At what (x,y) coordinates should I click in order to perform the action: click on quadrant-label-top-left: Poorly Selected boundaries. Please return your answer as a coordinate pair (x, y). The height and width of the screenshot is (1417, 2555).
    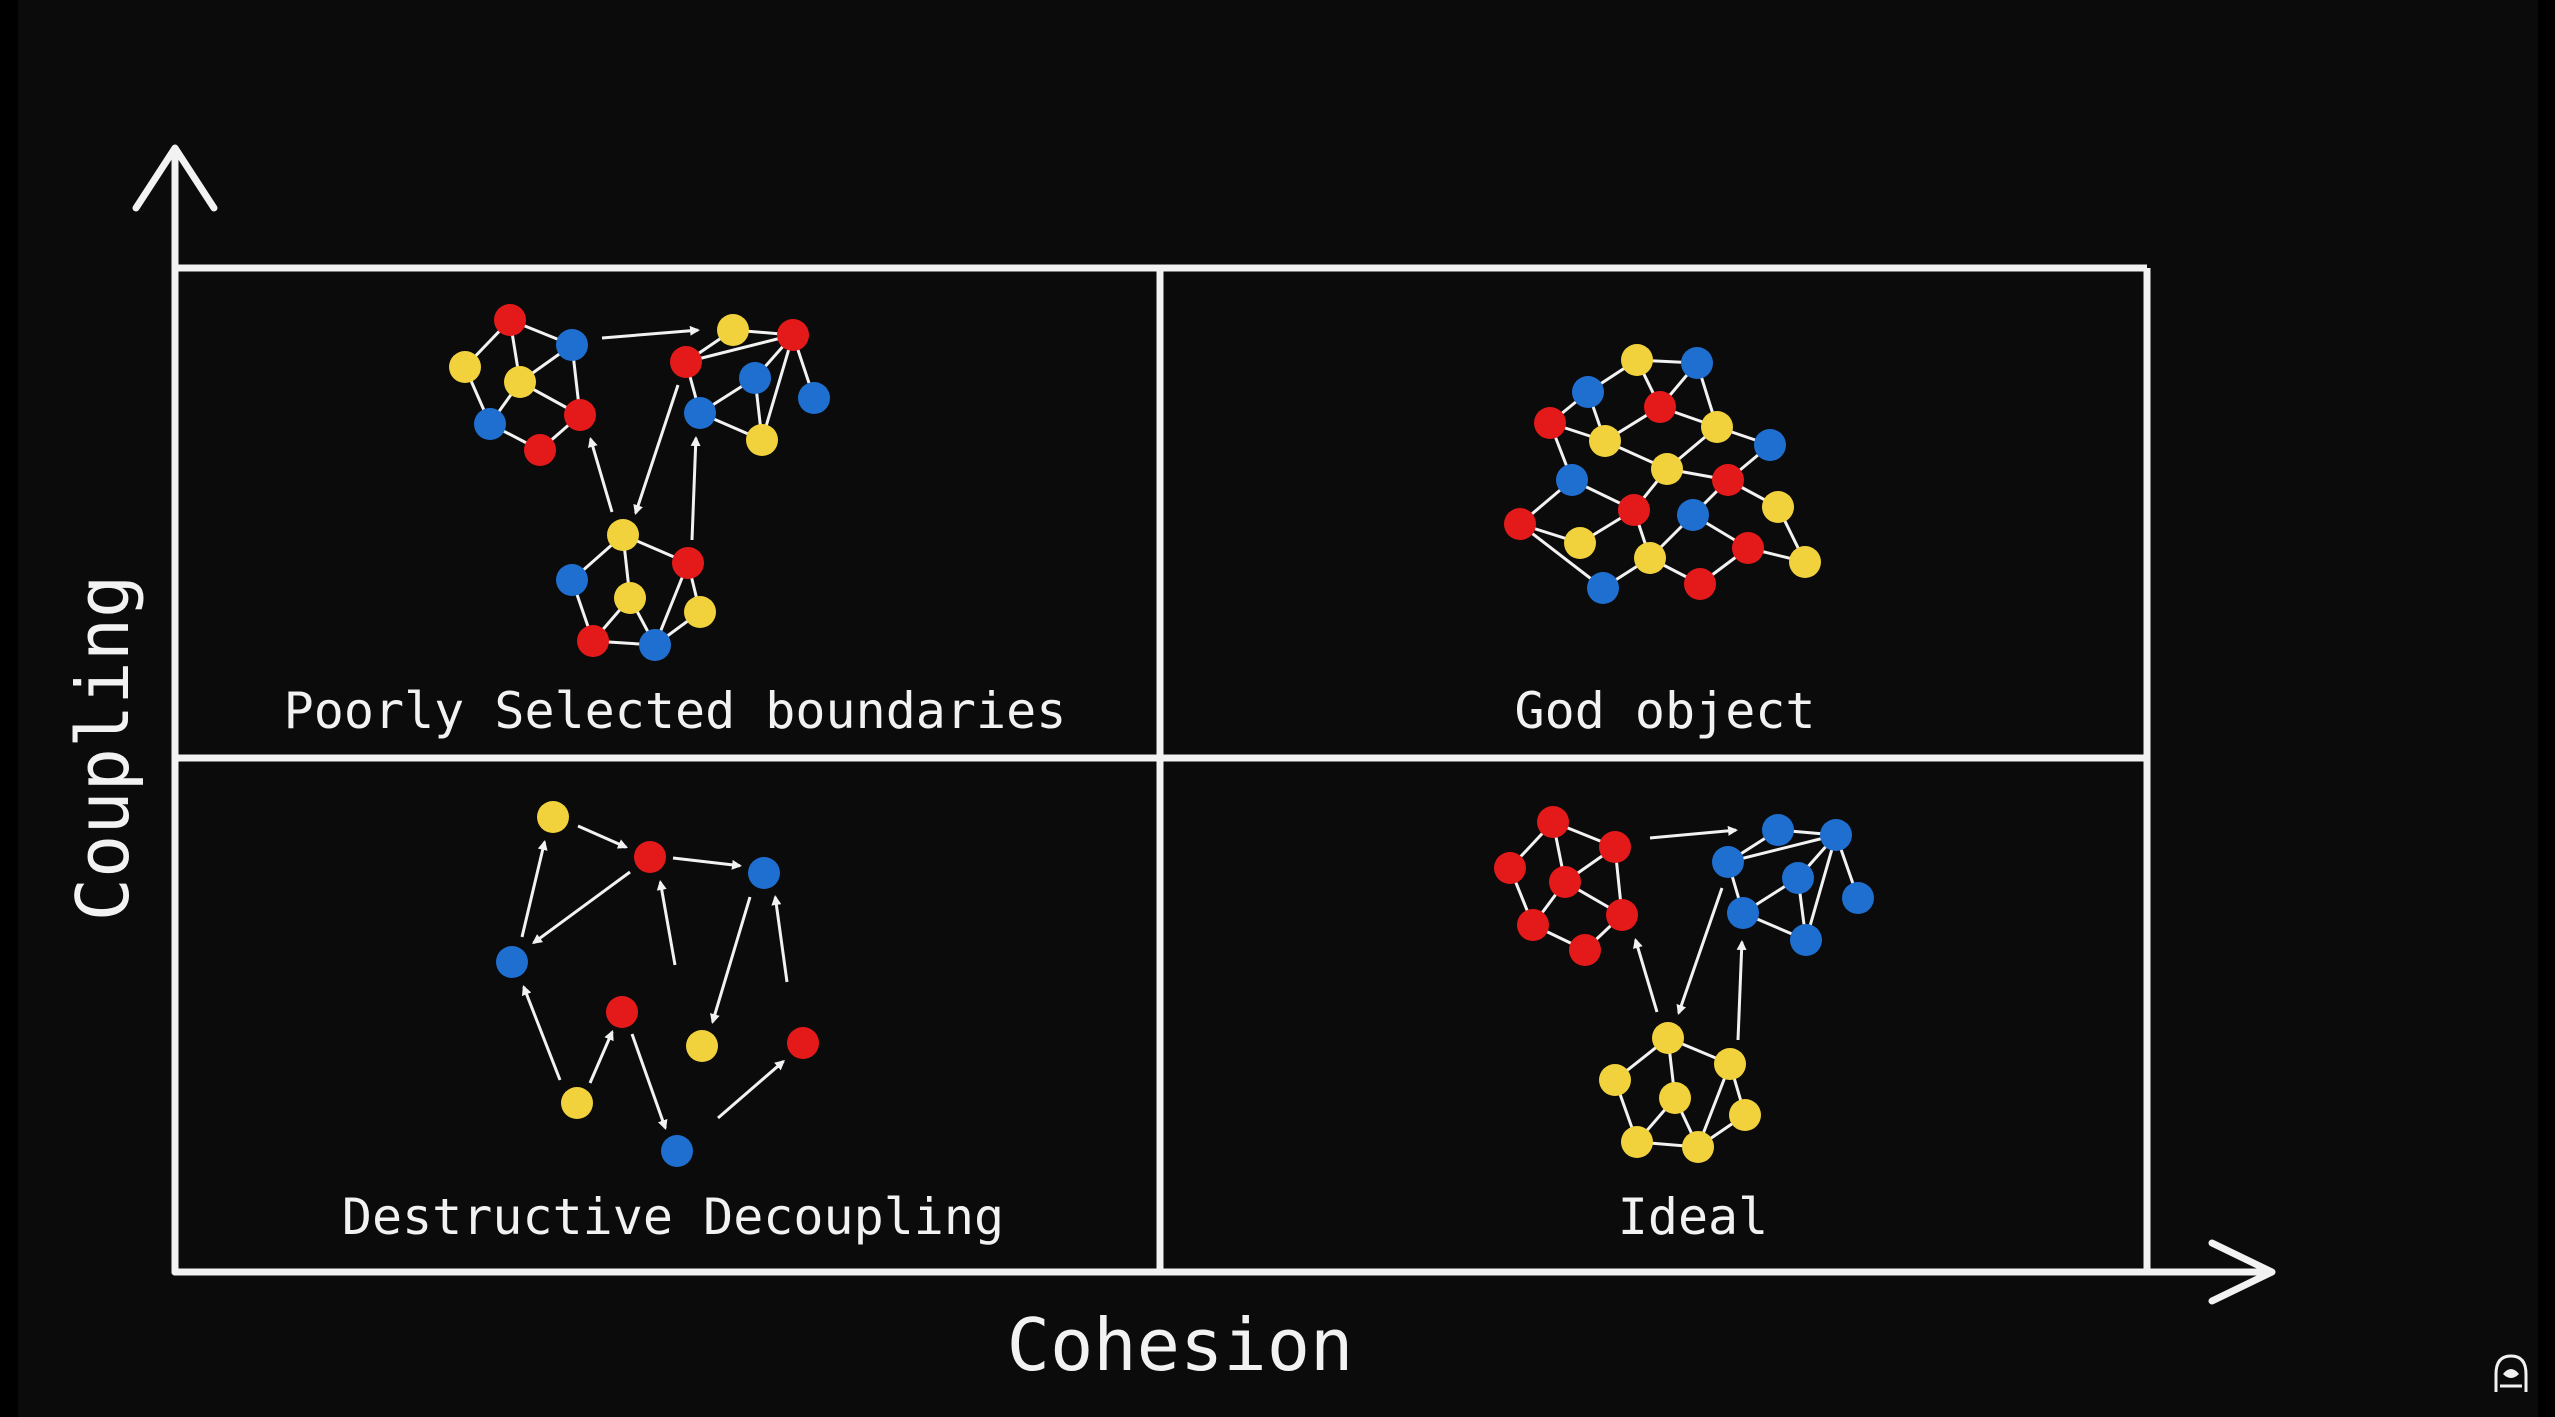
    Looking at the image, I should click on (675, 711).